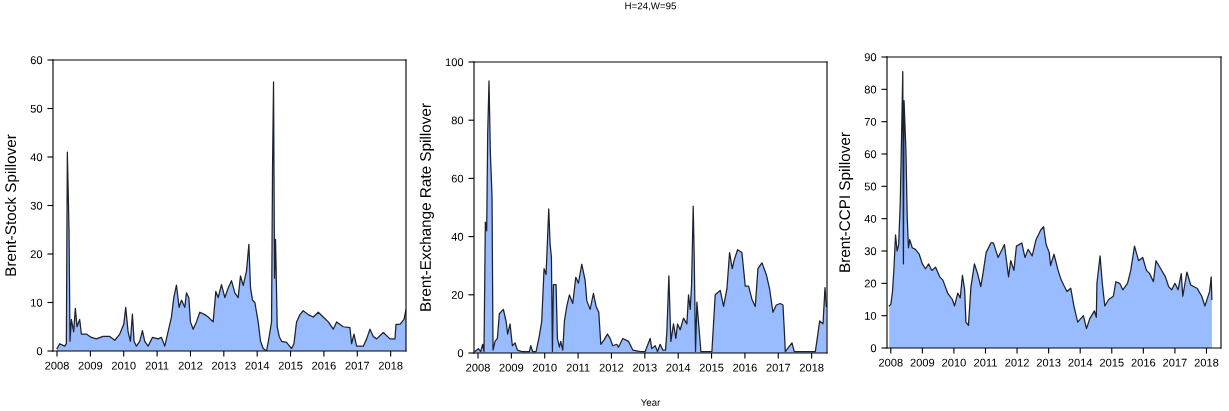 This screenshot has width=1229, height=411. I want to click on y-axis-title: Brent-CCPI Spillover, so click(846, 202).